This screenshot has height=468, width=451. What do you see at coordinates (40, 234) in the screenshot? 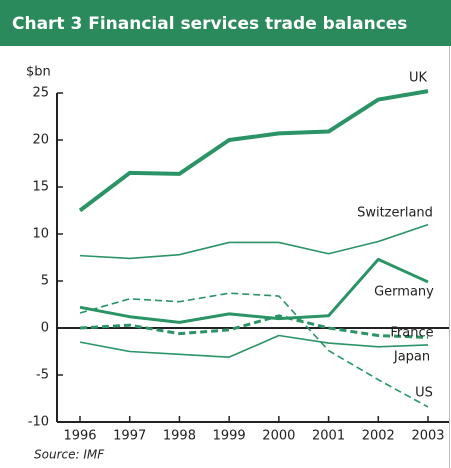
I see `y-tick-label: 10` at bounding box center [40, 234].